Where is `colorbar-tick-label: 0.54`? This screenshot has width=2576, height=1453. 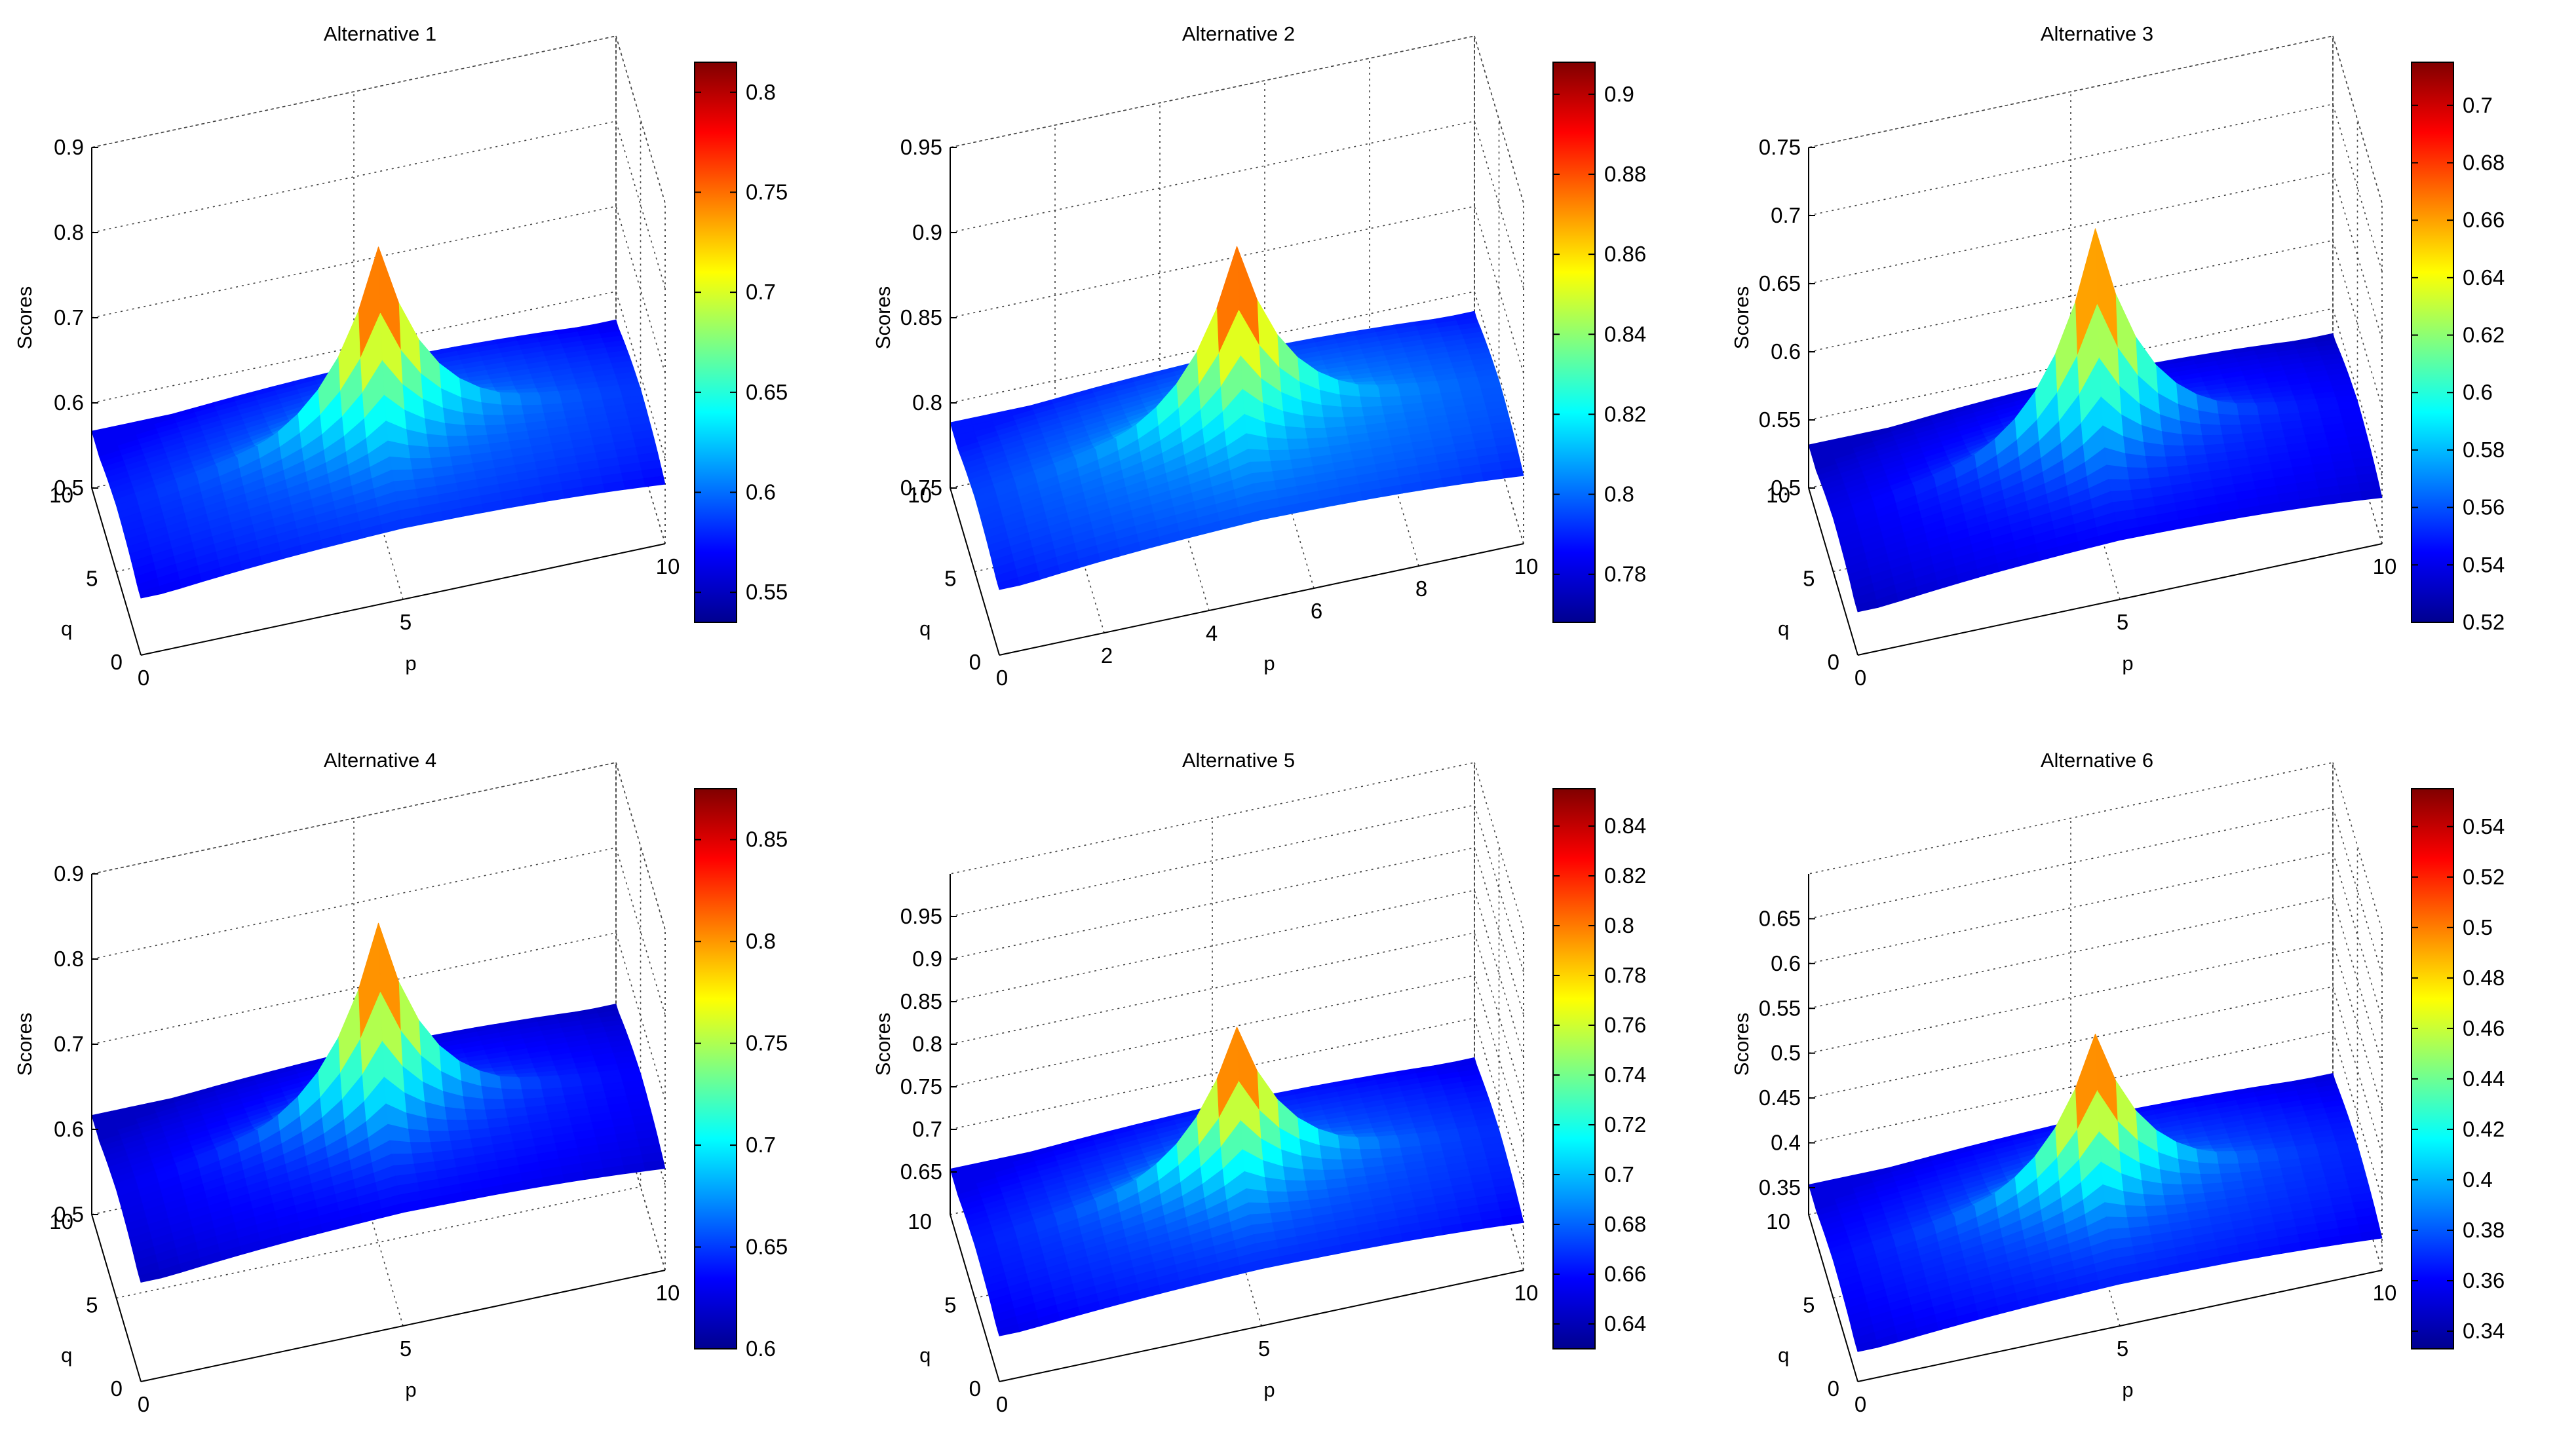
colorbar-tick-label: 0.54 is located at coordinates (2484, 826).